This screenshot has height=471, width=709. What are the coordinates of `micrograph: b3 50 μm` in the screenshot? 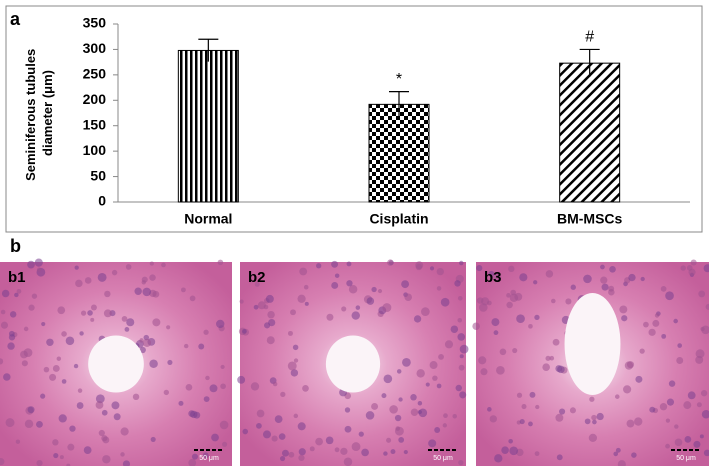 It's located at (590, 364).